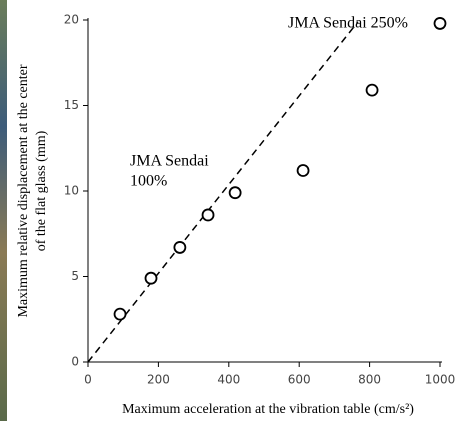 The width and height of the screenshot is (457, 421). I want to click on x-tick-label: 0, so click(88, 380).